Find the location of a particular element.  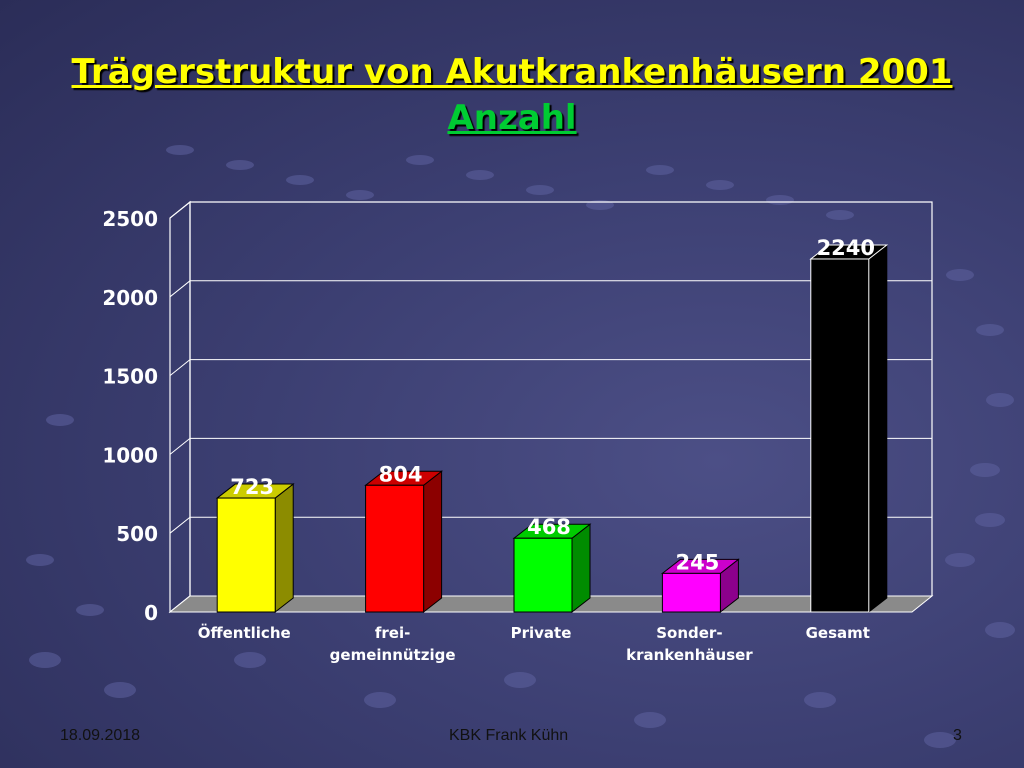

y-tick-label: 2500 is located at coordinates (130, 219).